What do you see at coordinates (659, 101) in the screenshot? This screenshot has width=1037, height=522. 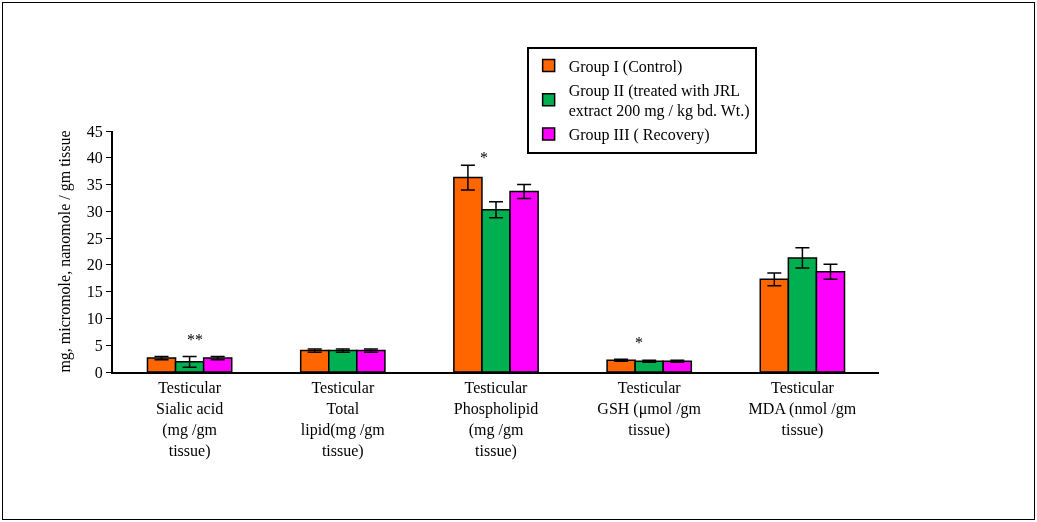 I see `legend-label: Group II (treated with JRL extract 200 mg / kg bd. Wt.)` at bounding box center [659, 101].